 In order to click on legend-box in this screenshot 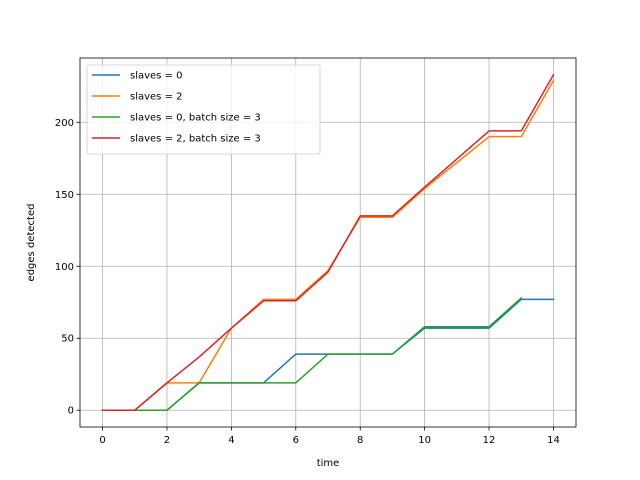, I will do `click(203, 109)`.